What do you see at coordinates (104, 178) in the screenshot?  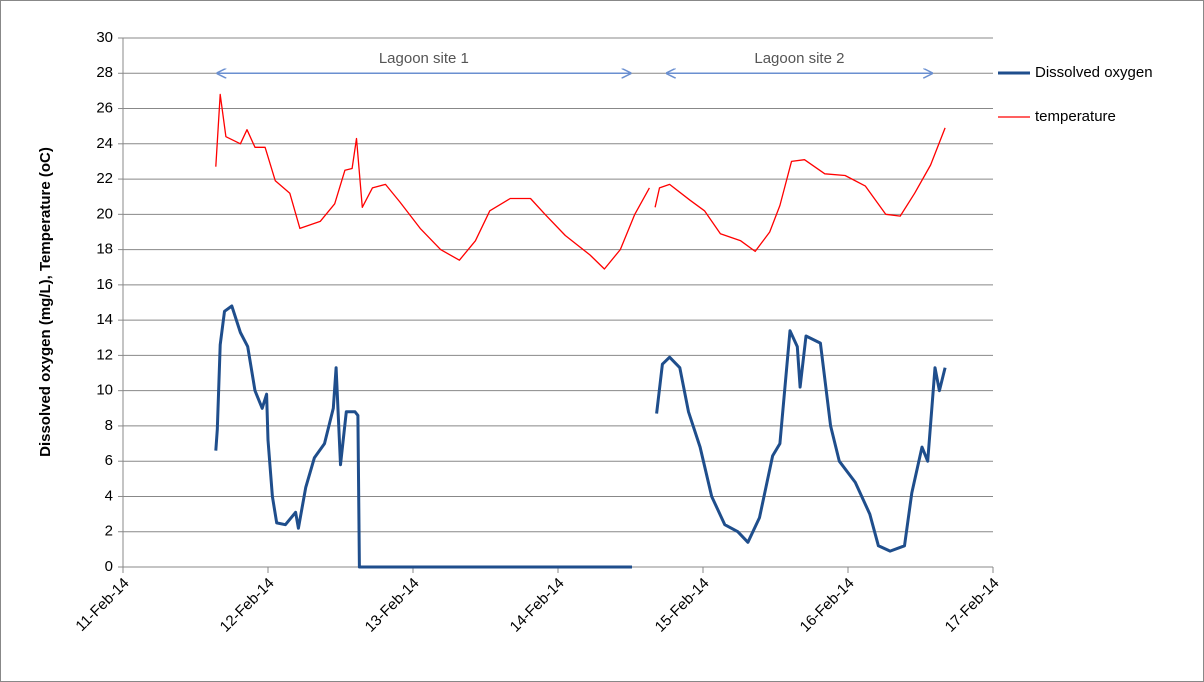 I see `y-tick-label: 22` at bounding box center [104, 178].